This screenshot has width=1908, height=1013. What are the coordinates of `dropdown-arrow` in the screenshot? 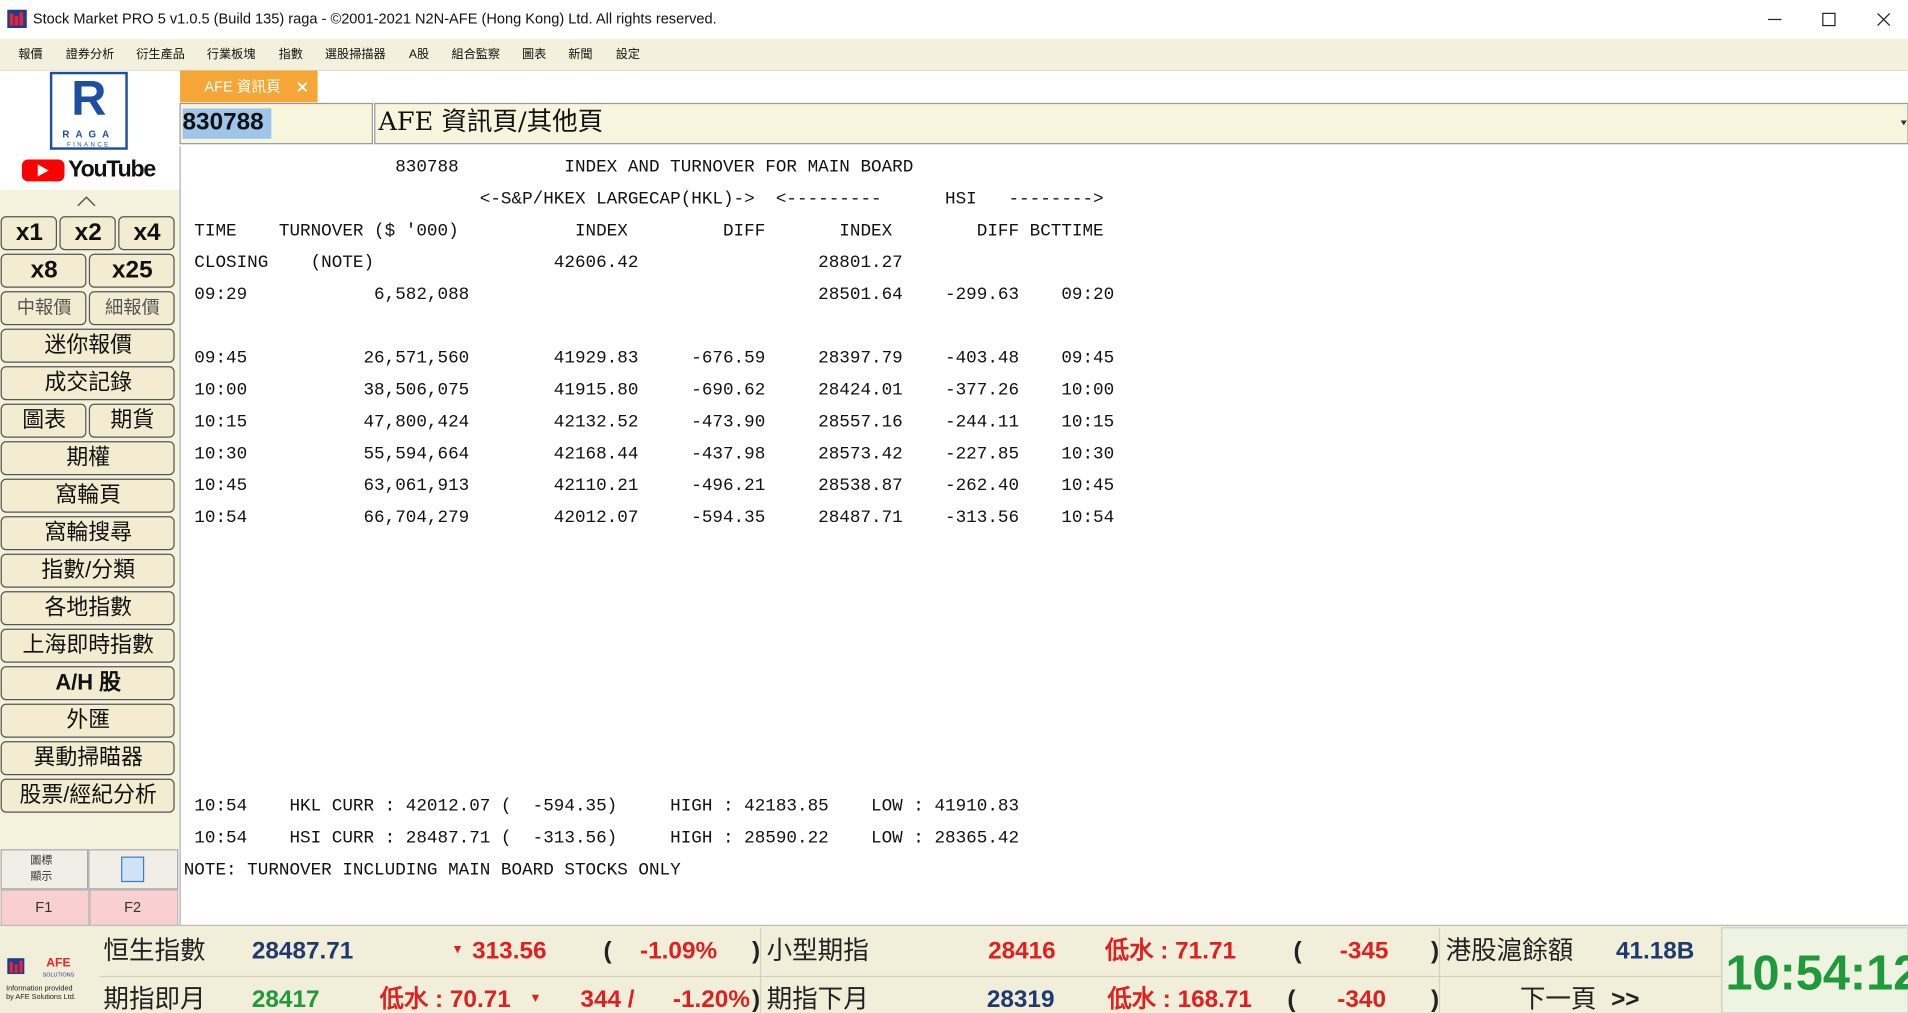 It's located at (1903, 123).